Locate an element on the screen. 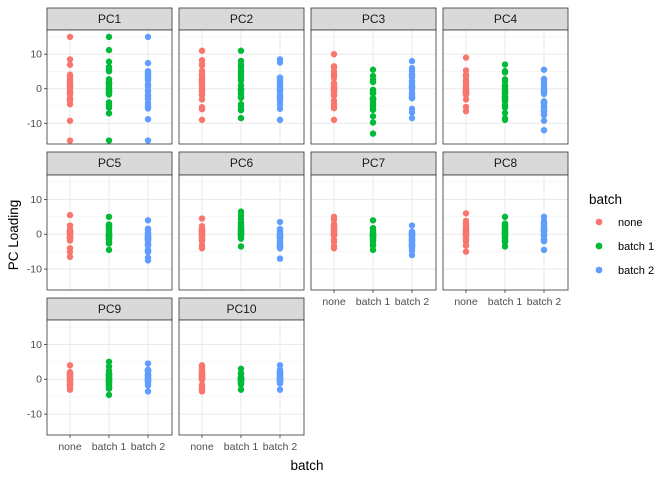 The height and width of the screenshot is (480, 672). facet-panel-pc5: PC5 -10 0 10 is located at coordinates (100, 221).